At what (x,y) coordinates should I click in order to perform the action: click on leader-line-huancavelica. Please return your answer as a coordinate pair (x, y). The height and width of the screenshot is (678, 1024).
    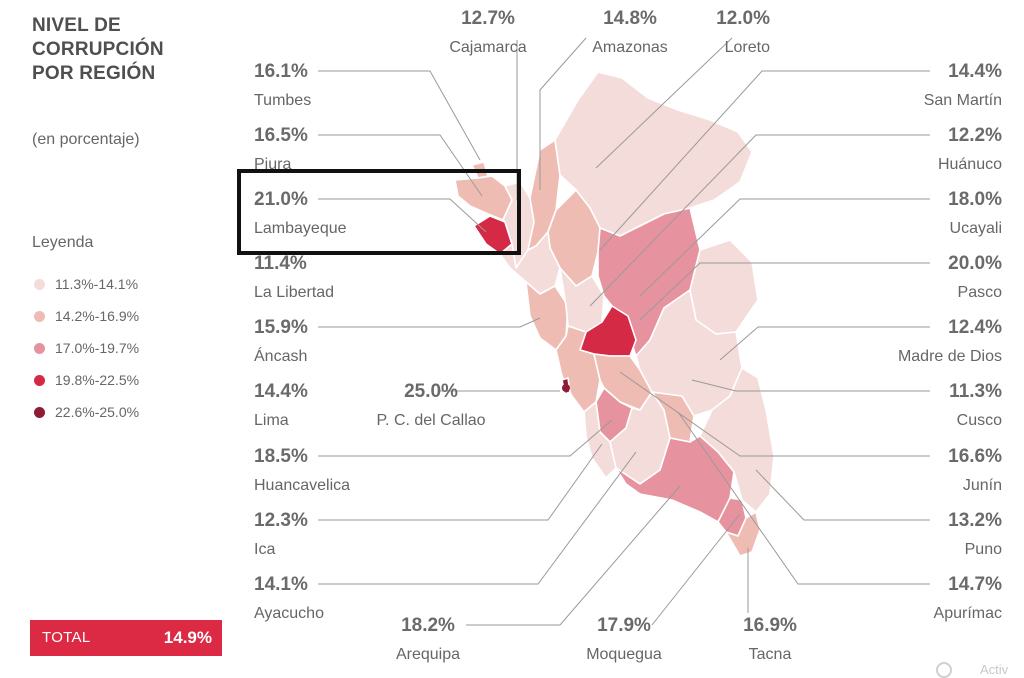
    Looking at the image, I should click on (465, 438).